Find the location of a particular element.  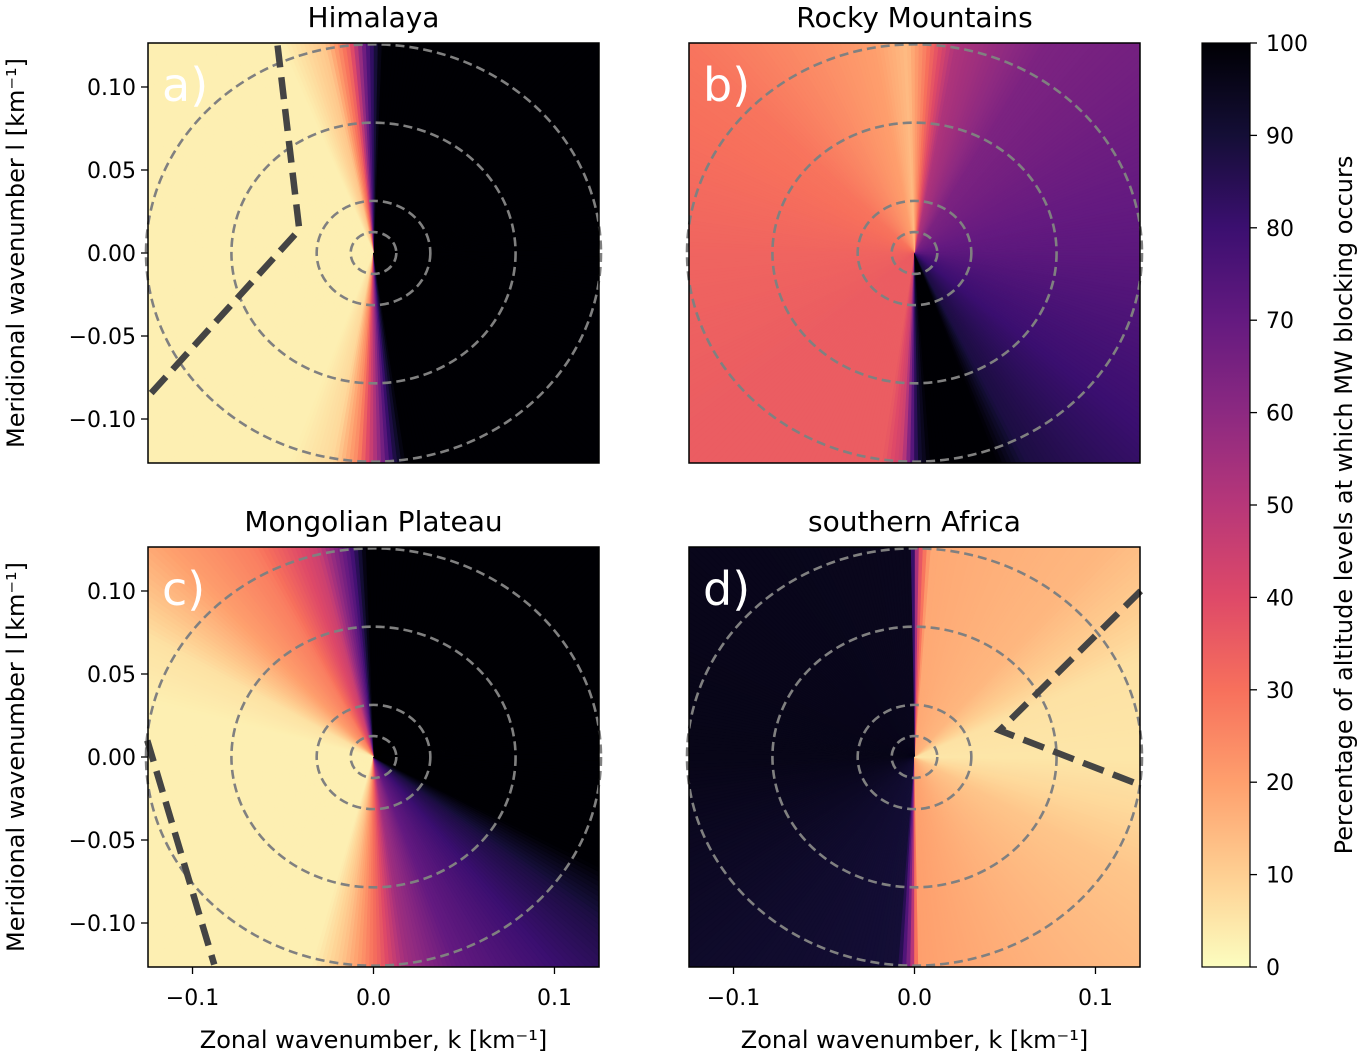

panel-title: Rocky Mountains is located at coordinates (914, 17).